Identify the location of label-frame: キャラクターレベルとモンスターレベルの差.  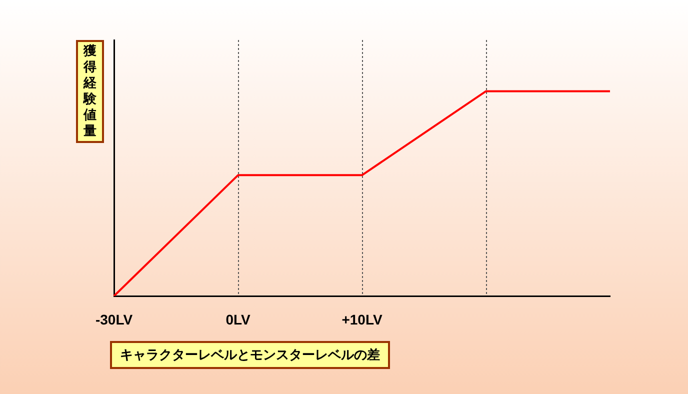
(250, 355).